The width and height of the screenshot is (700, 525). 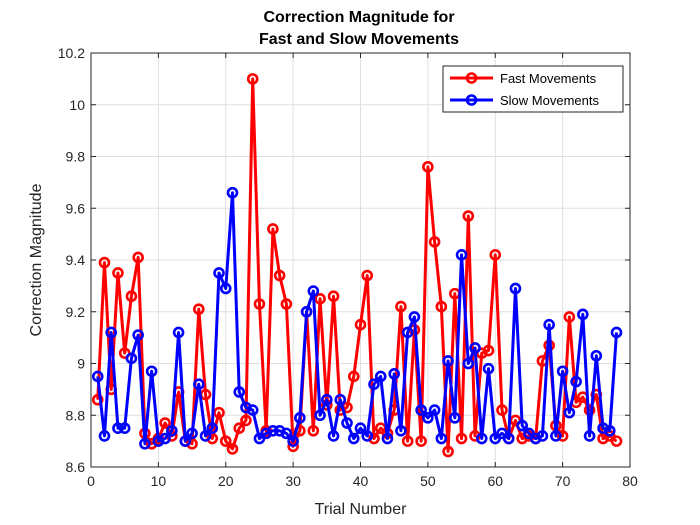 What do you see at coordinates (81, 364) in the screenshot?
I see `y-tick-label: 9` at bounding box center [81, 364].